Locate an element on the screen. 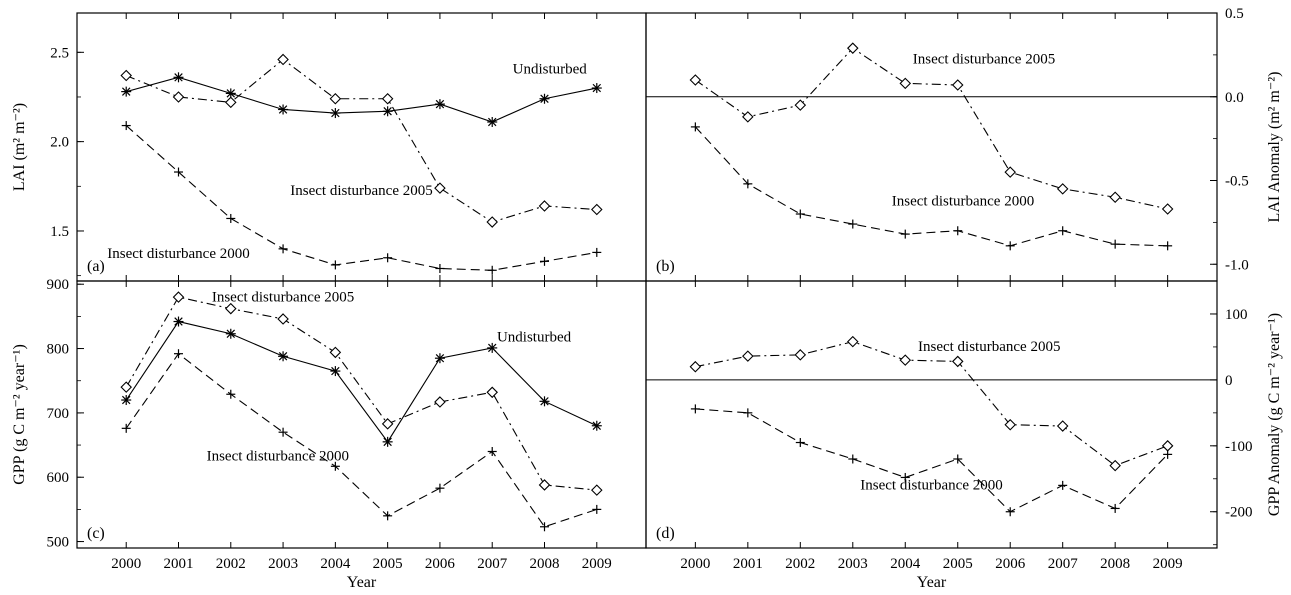 The height and width of the screenshot is (595, 1291). panel-c-xtick-label: 2005 is located at coordinates (388, 564).